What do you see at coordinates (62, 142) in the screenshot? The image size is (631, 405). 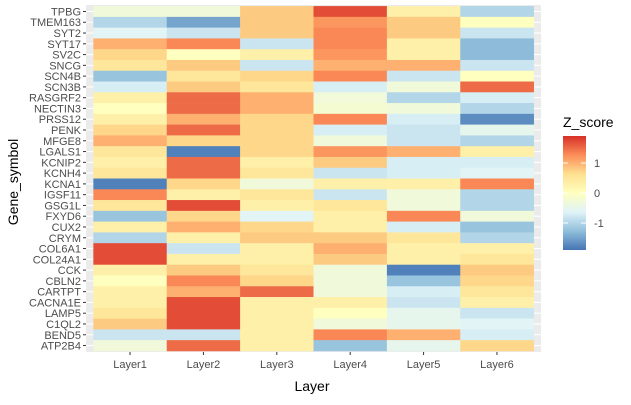 I see `y-tick-label: MFGE8` at bounding box center [62, 142].